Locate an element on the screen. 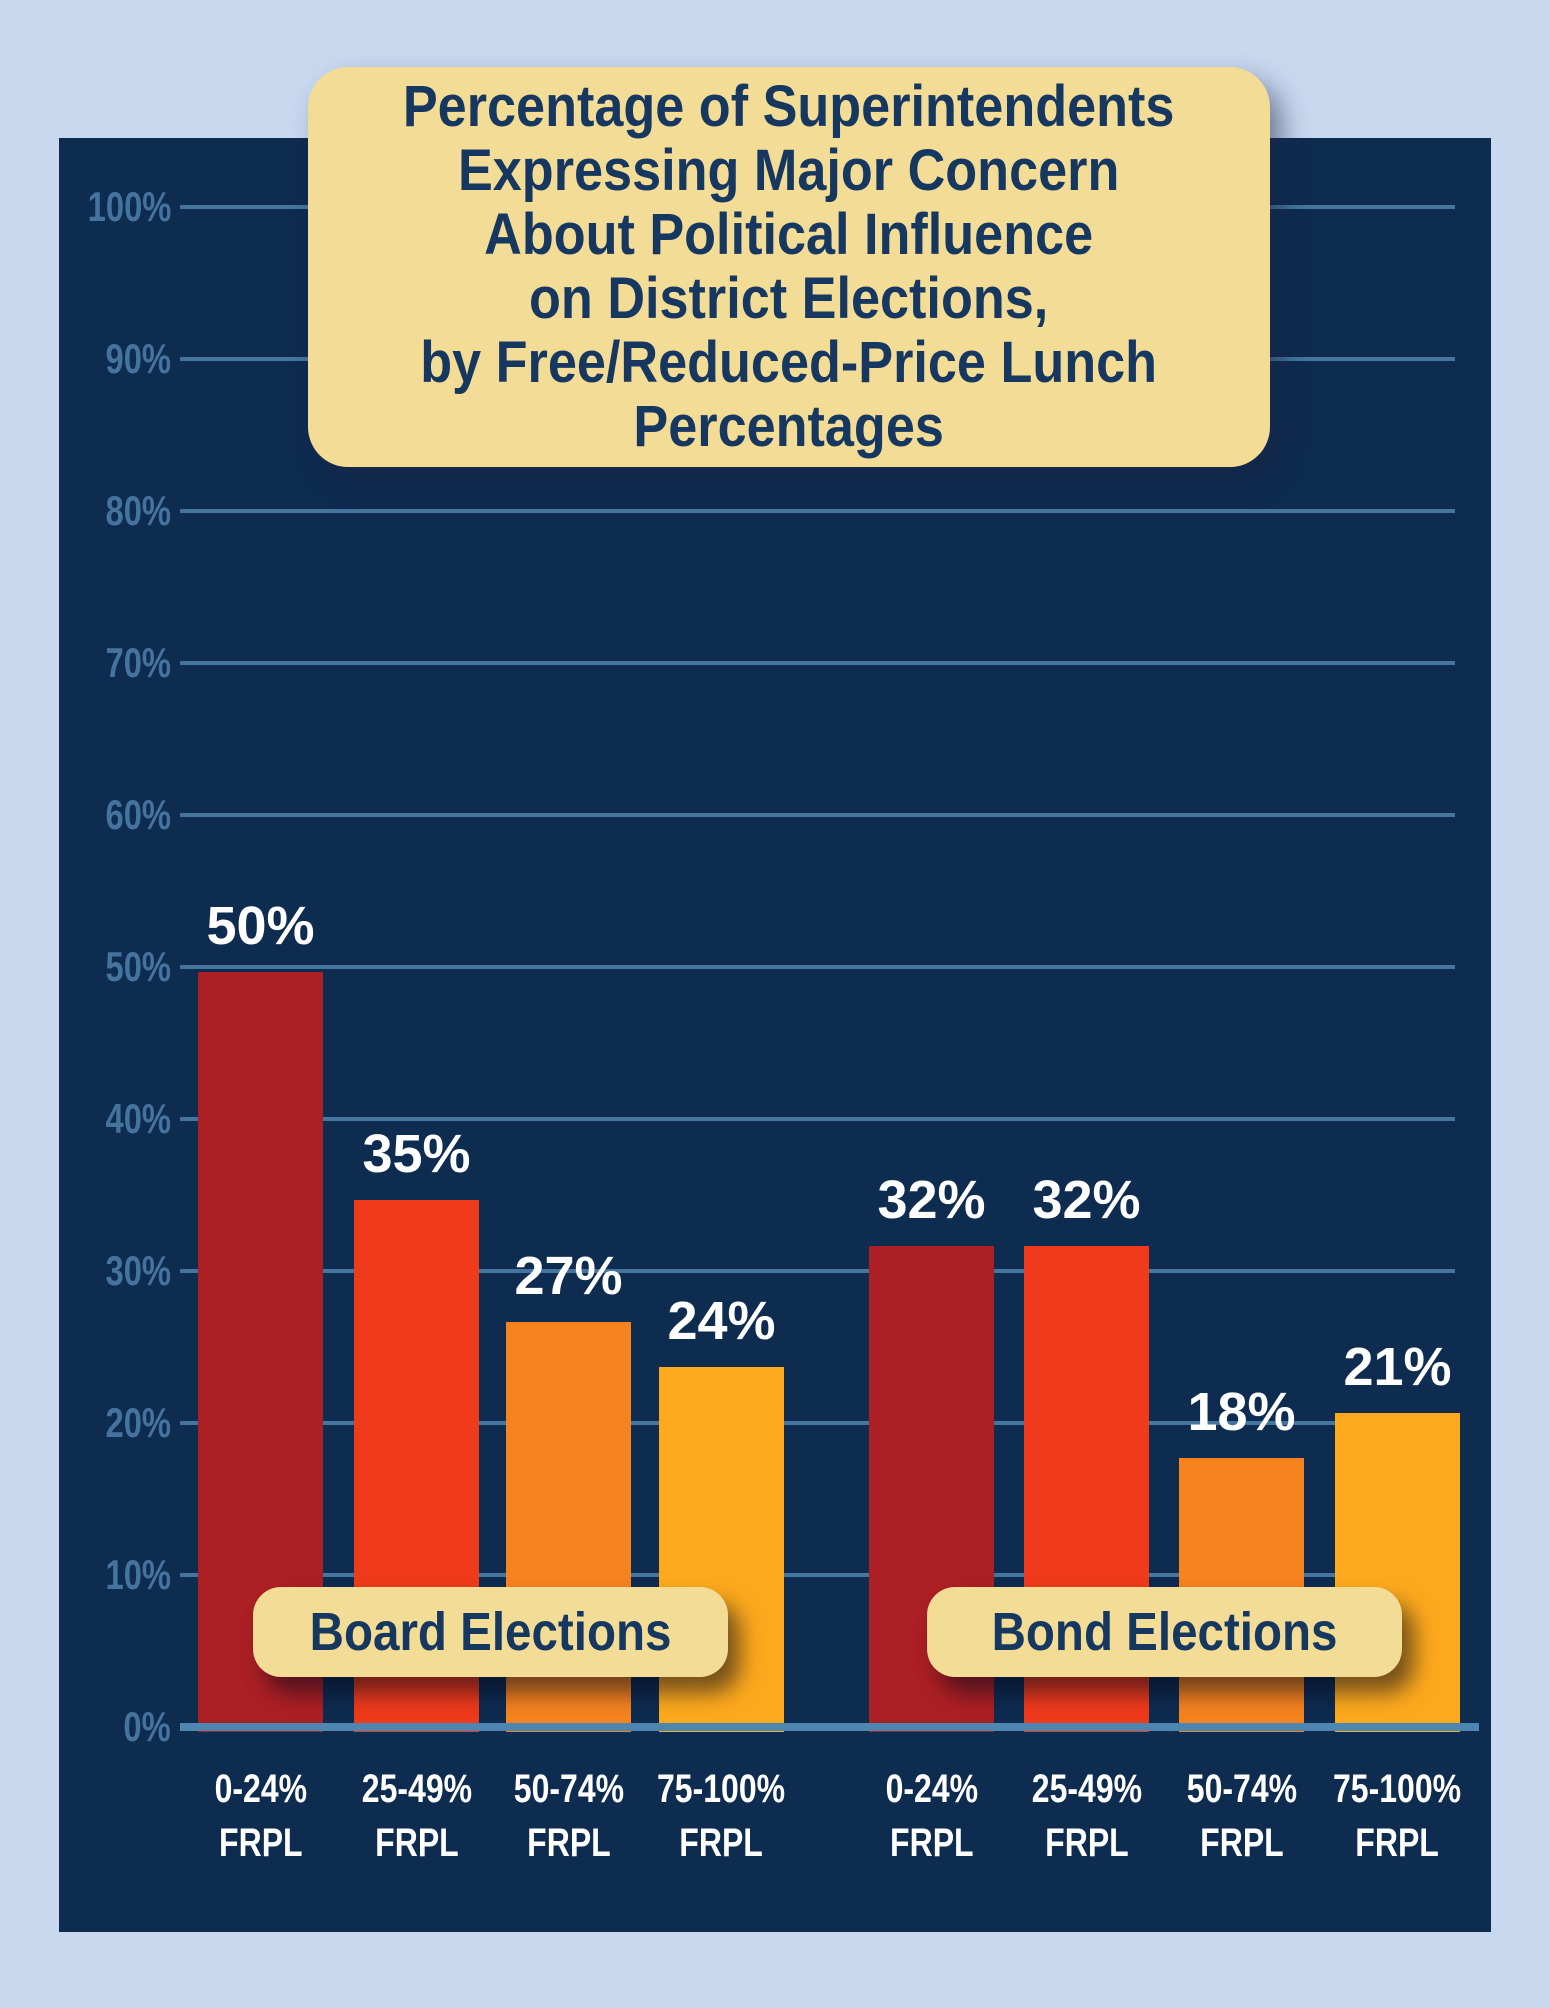  gridline-10pct is located at coordinates (817, 1575).